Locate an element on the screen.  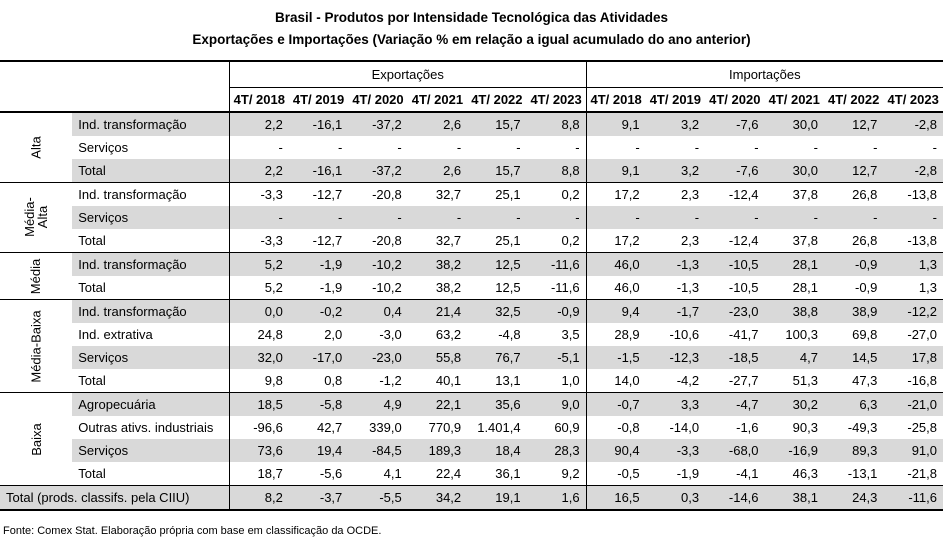
import-value-cell: 38,1 is located at coordinates (794, 498).